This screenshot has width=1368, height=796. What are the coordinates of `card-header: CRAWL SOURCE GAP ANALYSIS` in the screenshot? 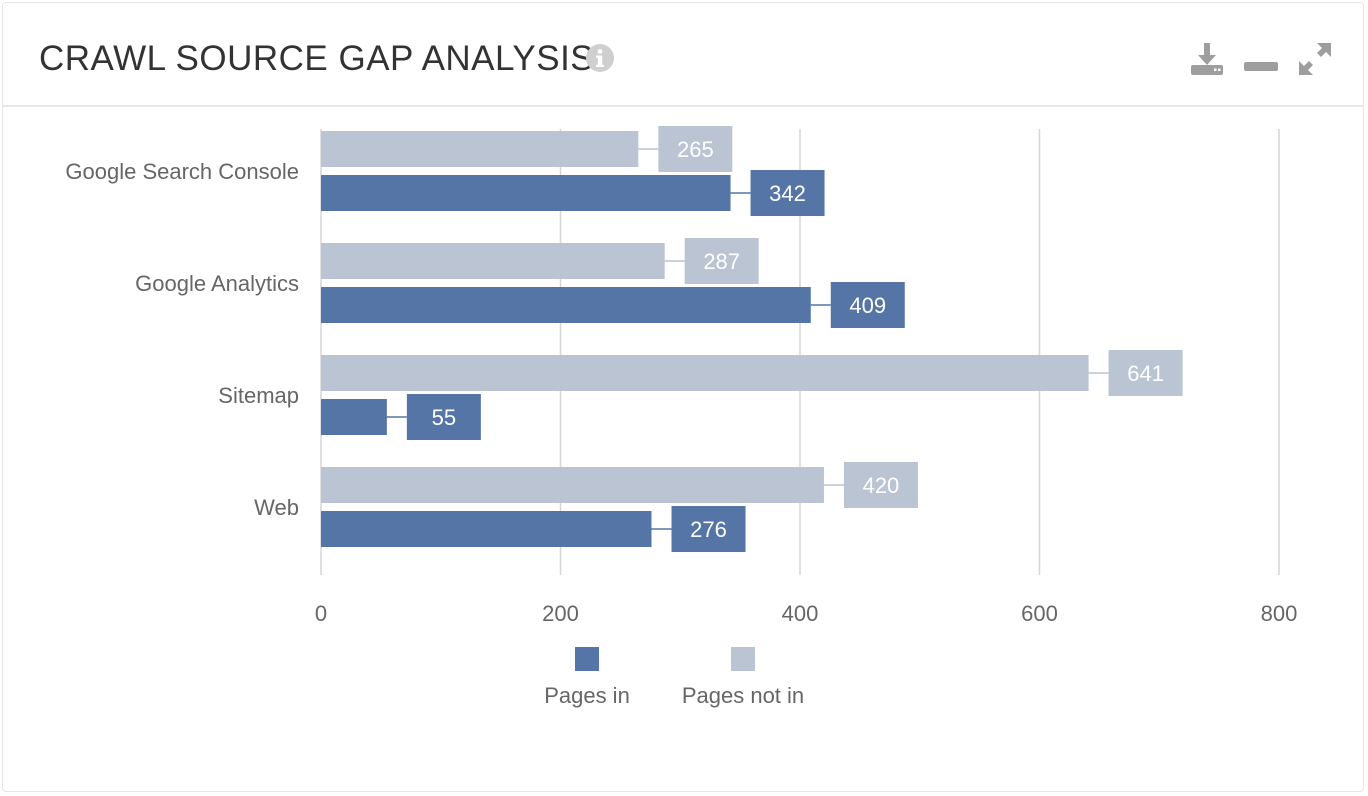 It's located at (683, 55).